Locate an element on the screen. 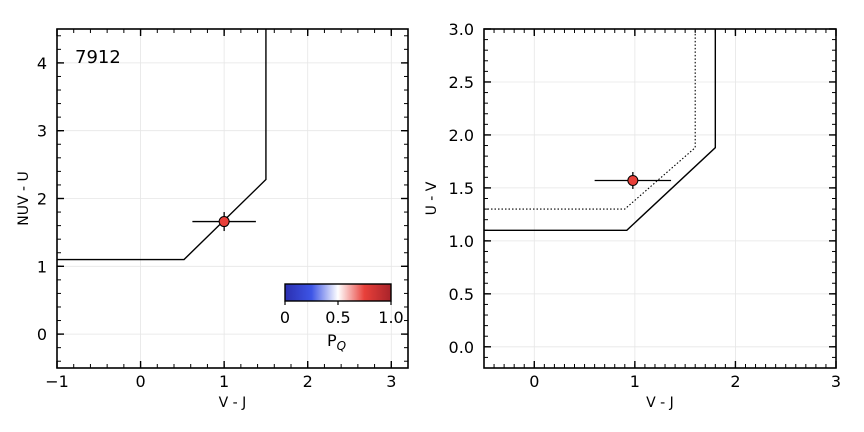  colorbar is located at coordinates (338, 292).